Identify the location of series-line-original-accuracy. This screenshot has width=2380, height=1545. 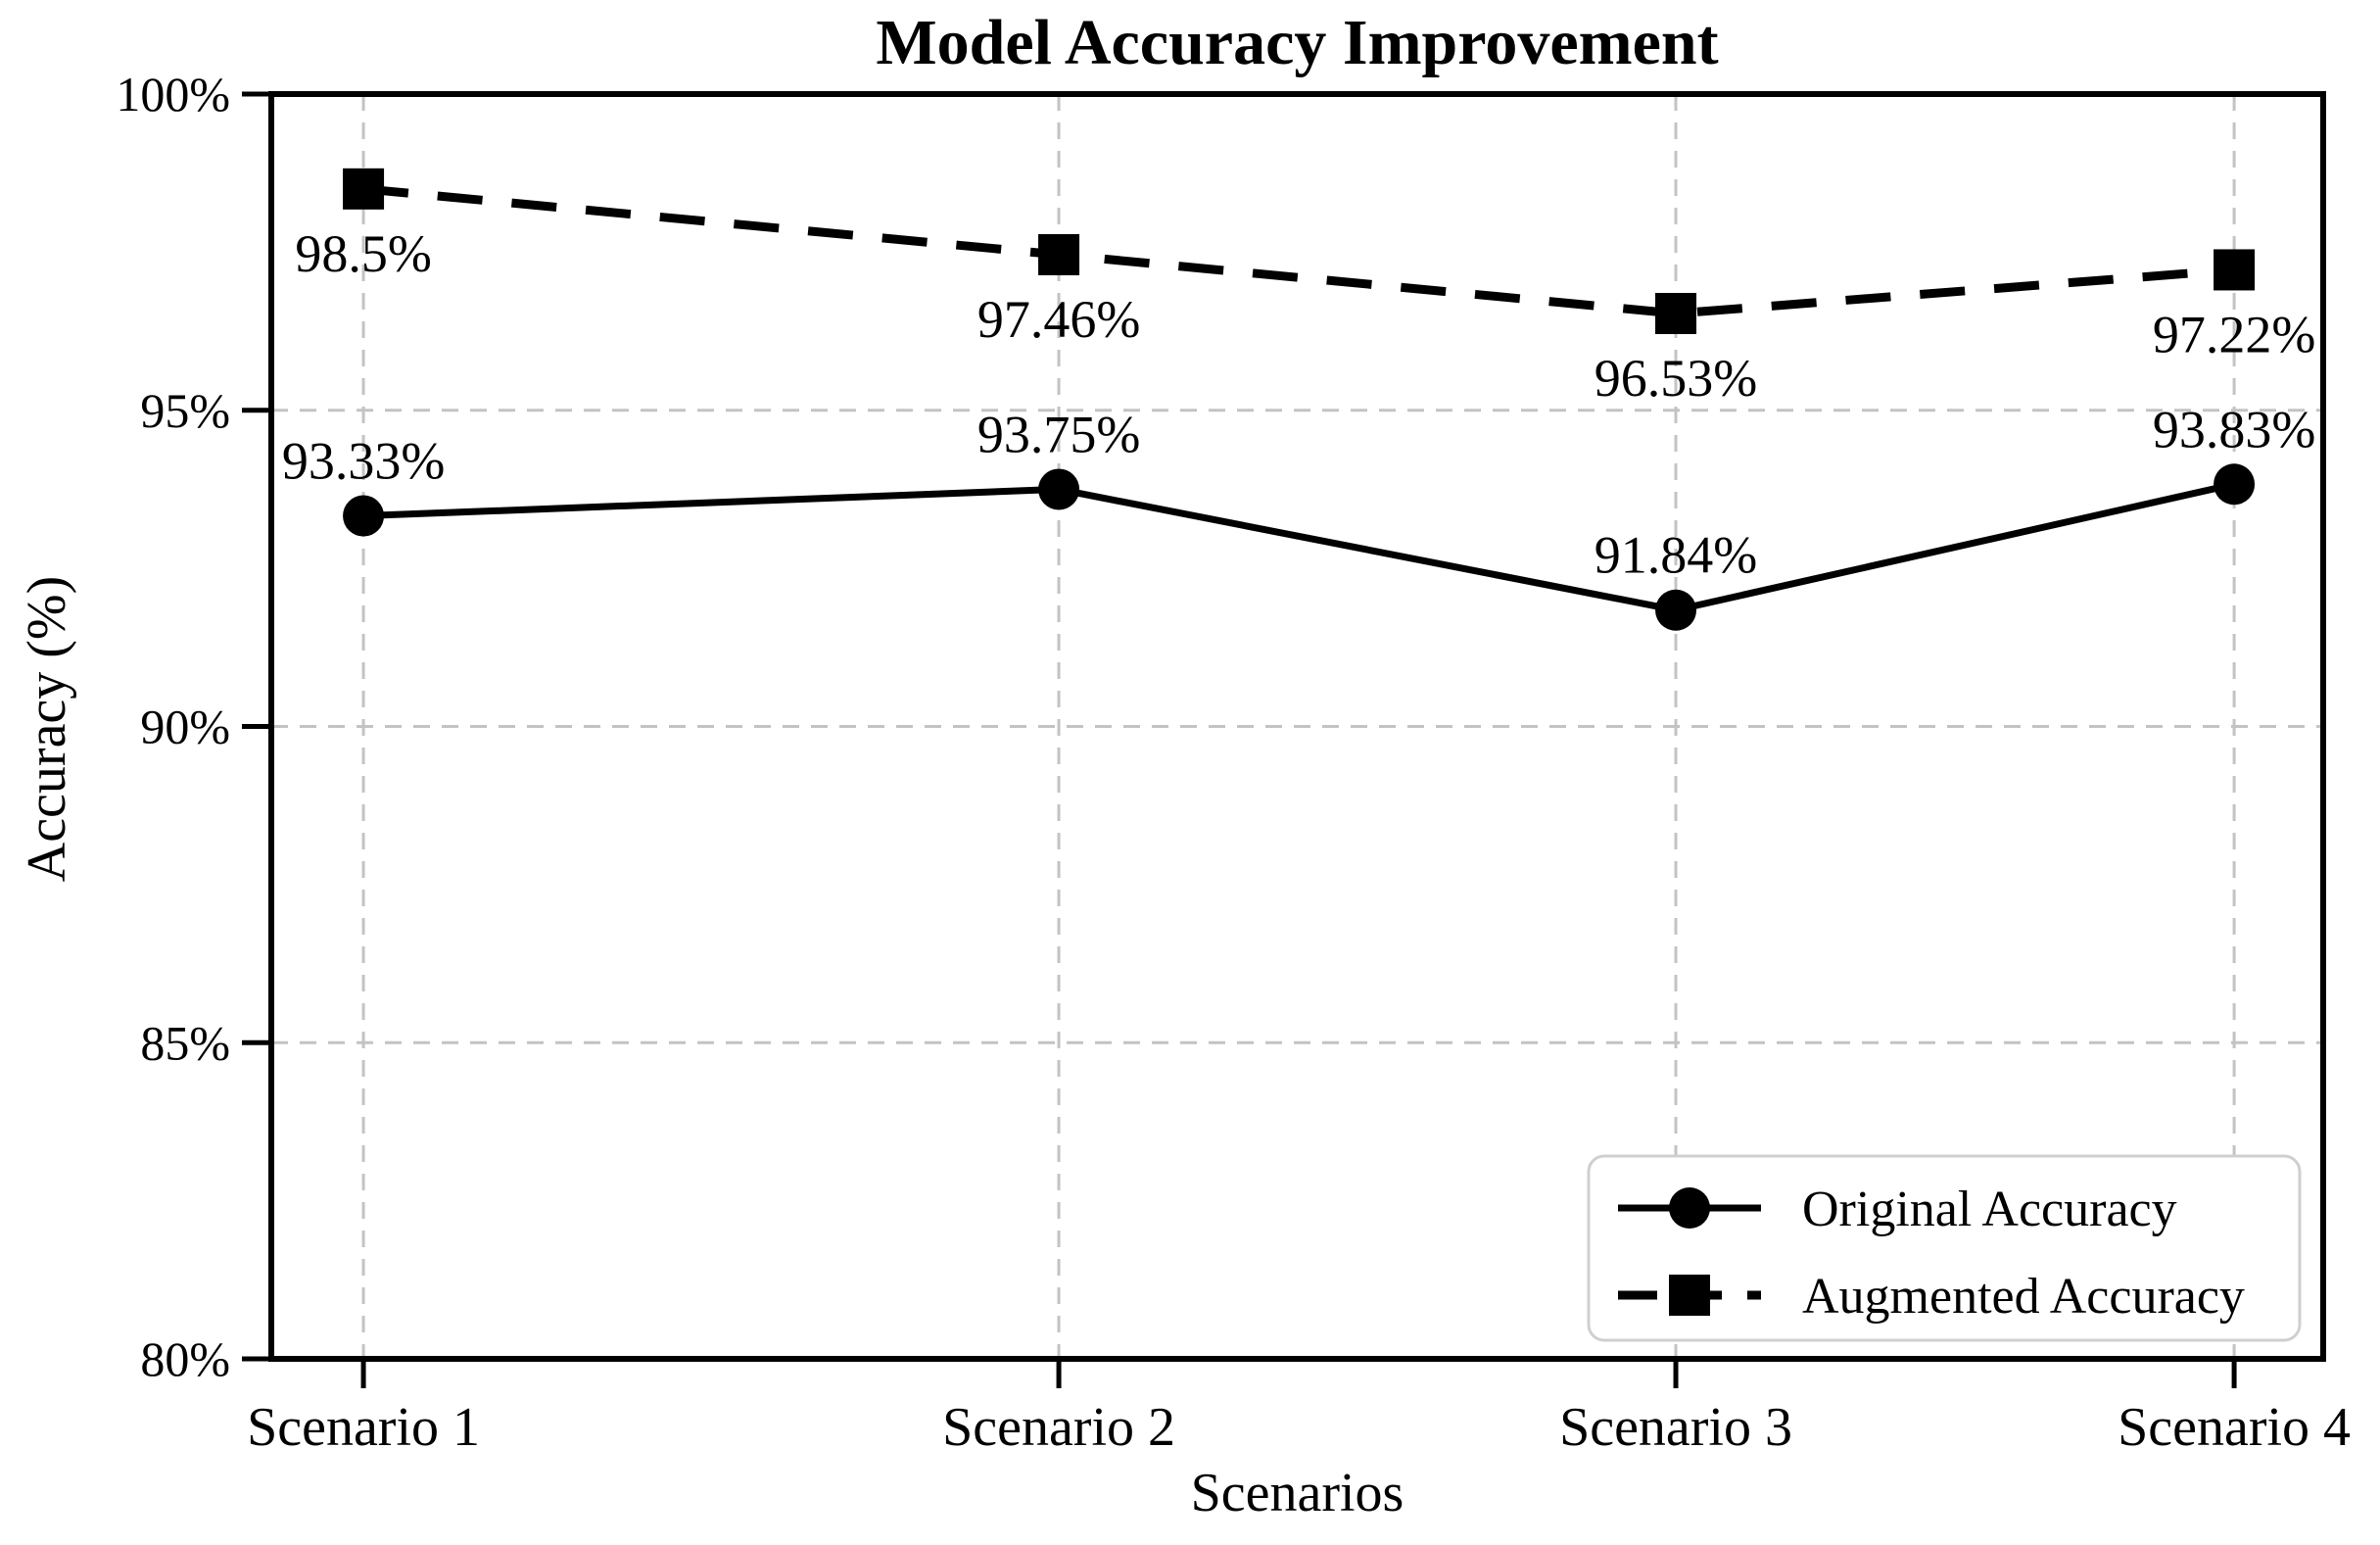
(1298, 547).